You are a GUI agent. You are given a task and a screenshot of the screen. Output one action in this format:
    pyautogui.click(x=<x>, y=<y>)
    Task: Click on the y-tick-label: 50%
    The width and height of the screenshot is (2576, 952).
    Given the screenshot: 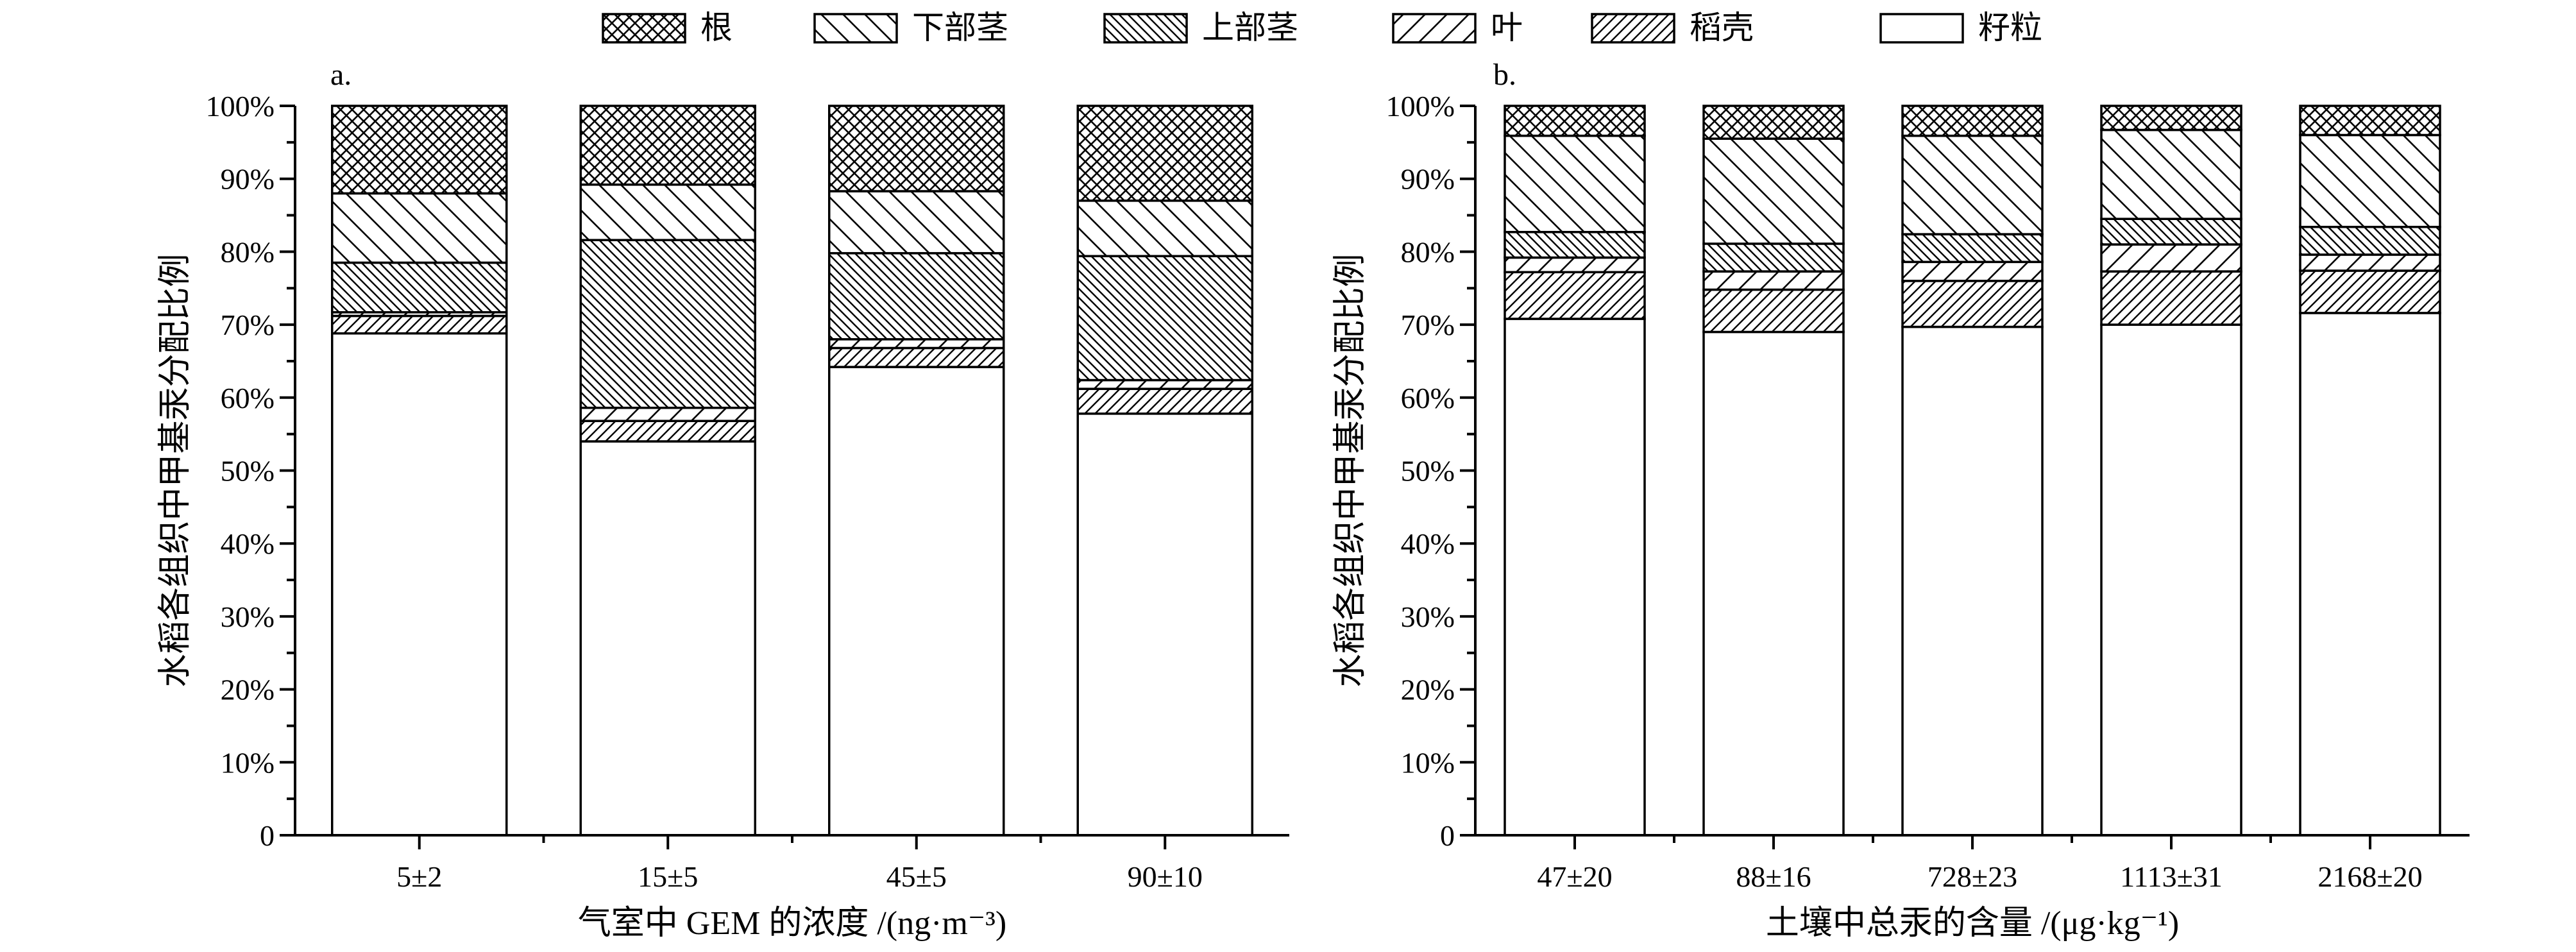 What is the action you would take?
    pyautogui.click(x=248, y=471)
    